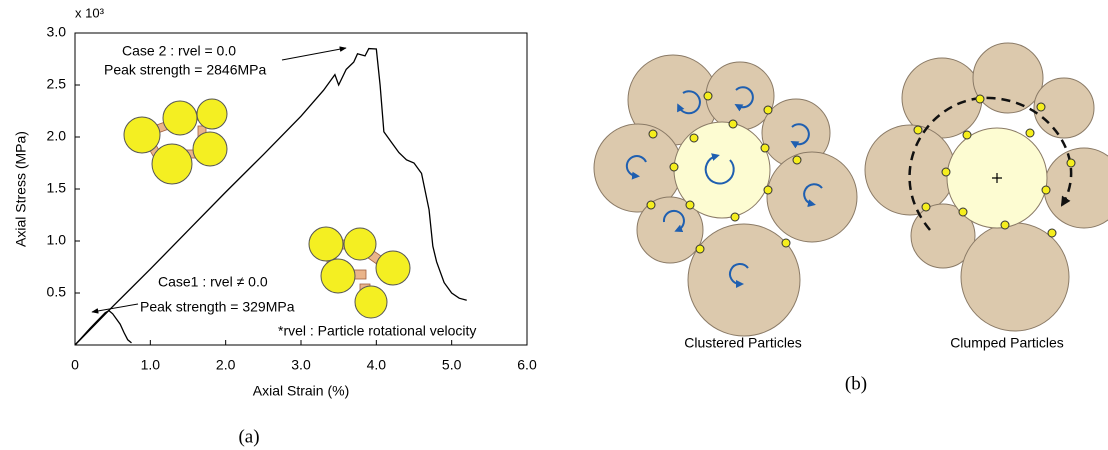 The image size is (1108, 450). I want to click on y-tick-label: 2.5, so click(57, 84).